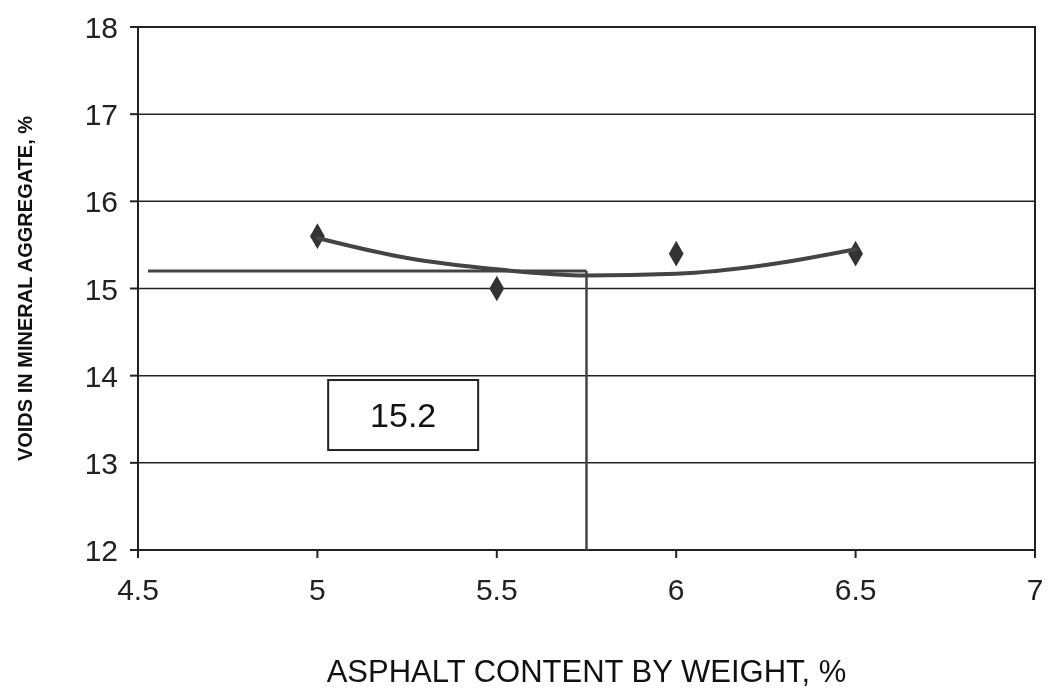 The image size is (1051, 696). What do you see at coordinates (496, 589) in the screenshot?
I see `x-tick-label: 5.5` at bounding box center [496, 589].